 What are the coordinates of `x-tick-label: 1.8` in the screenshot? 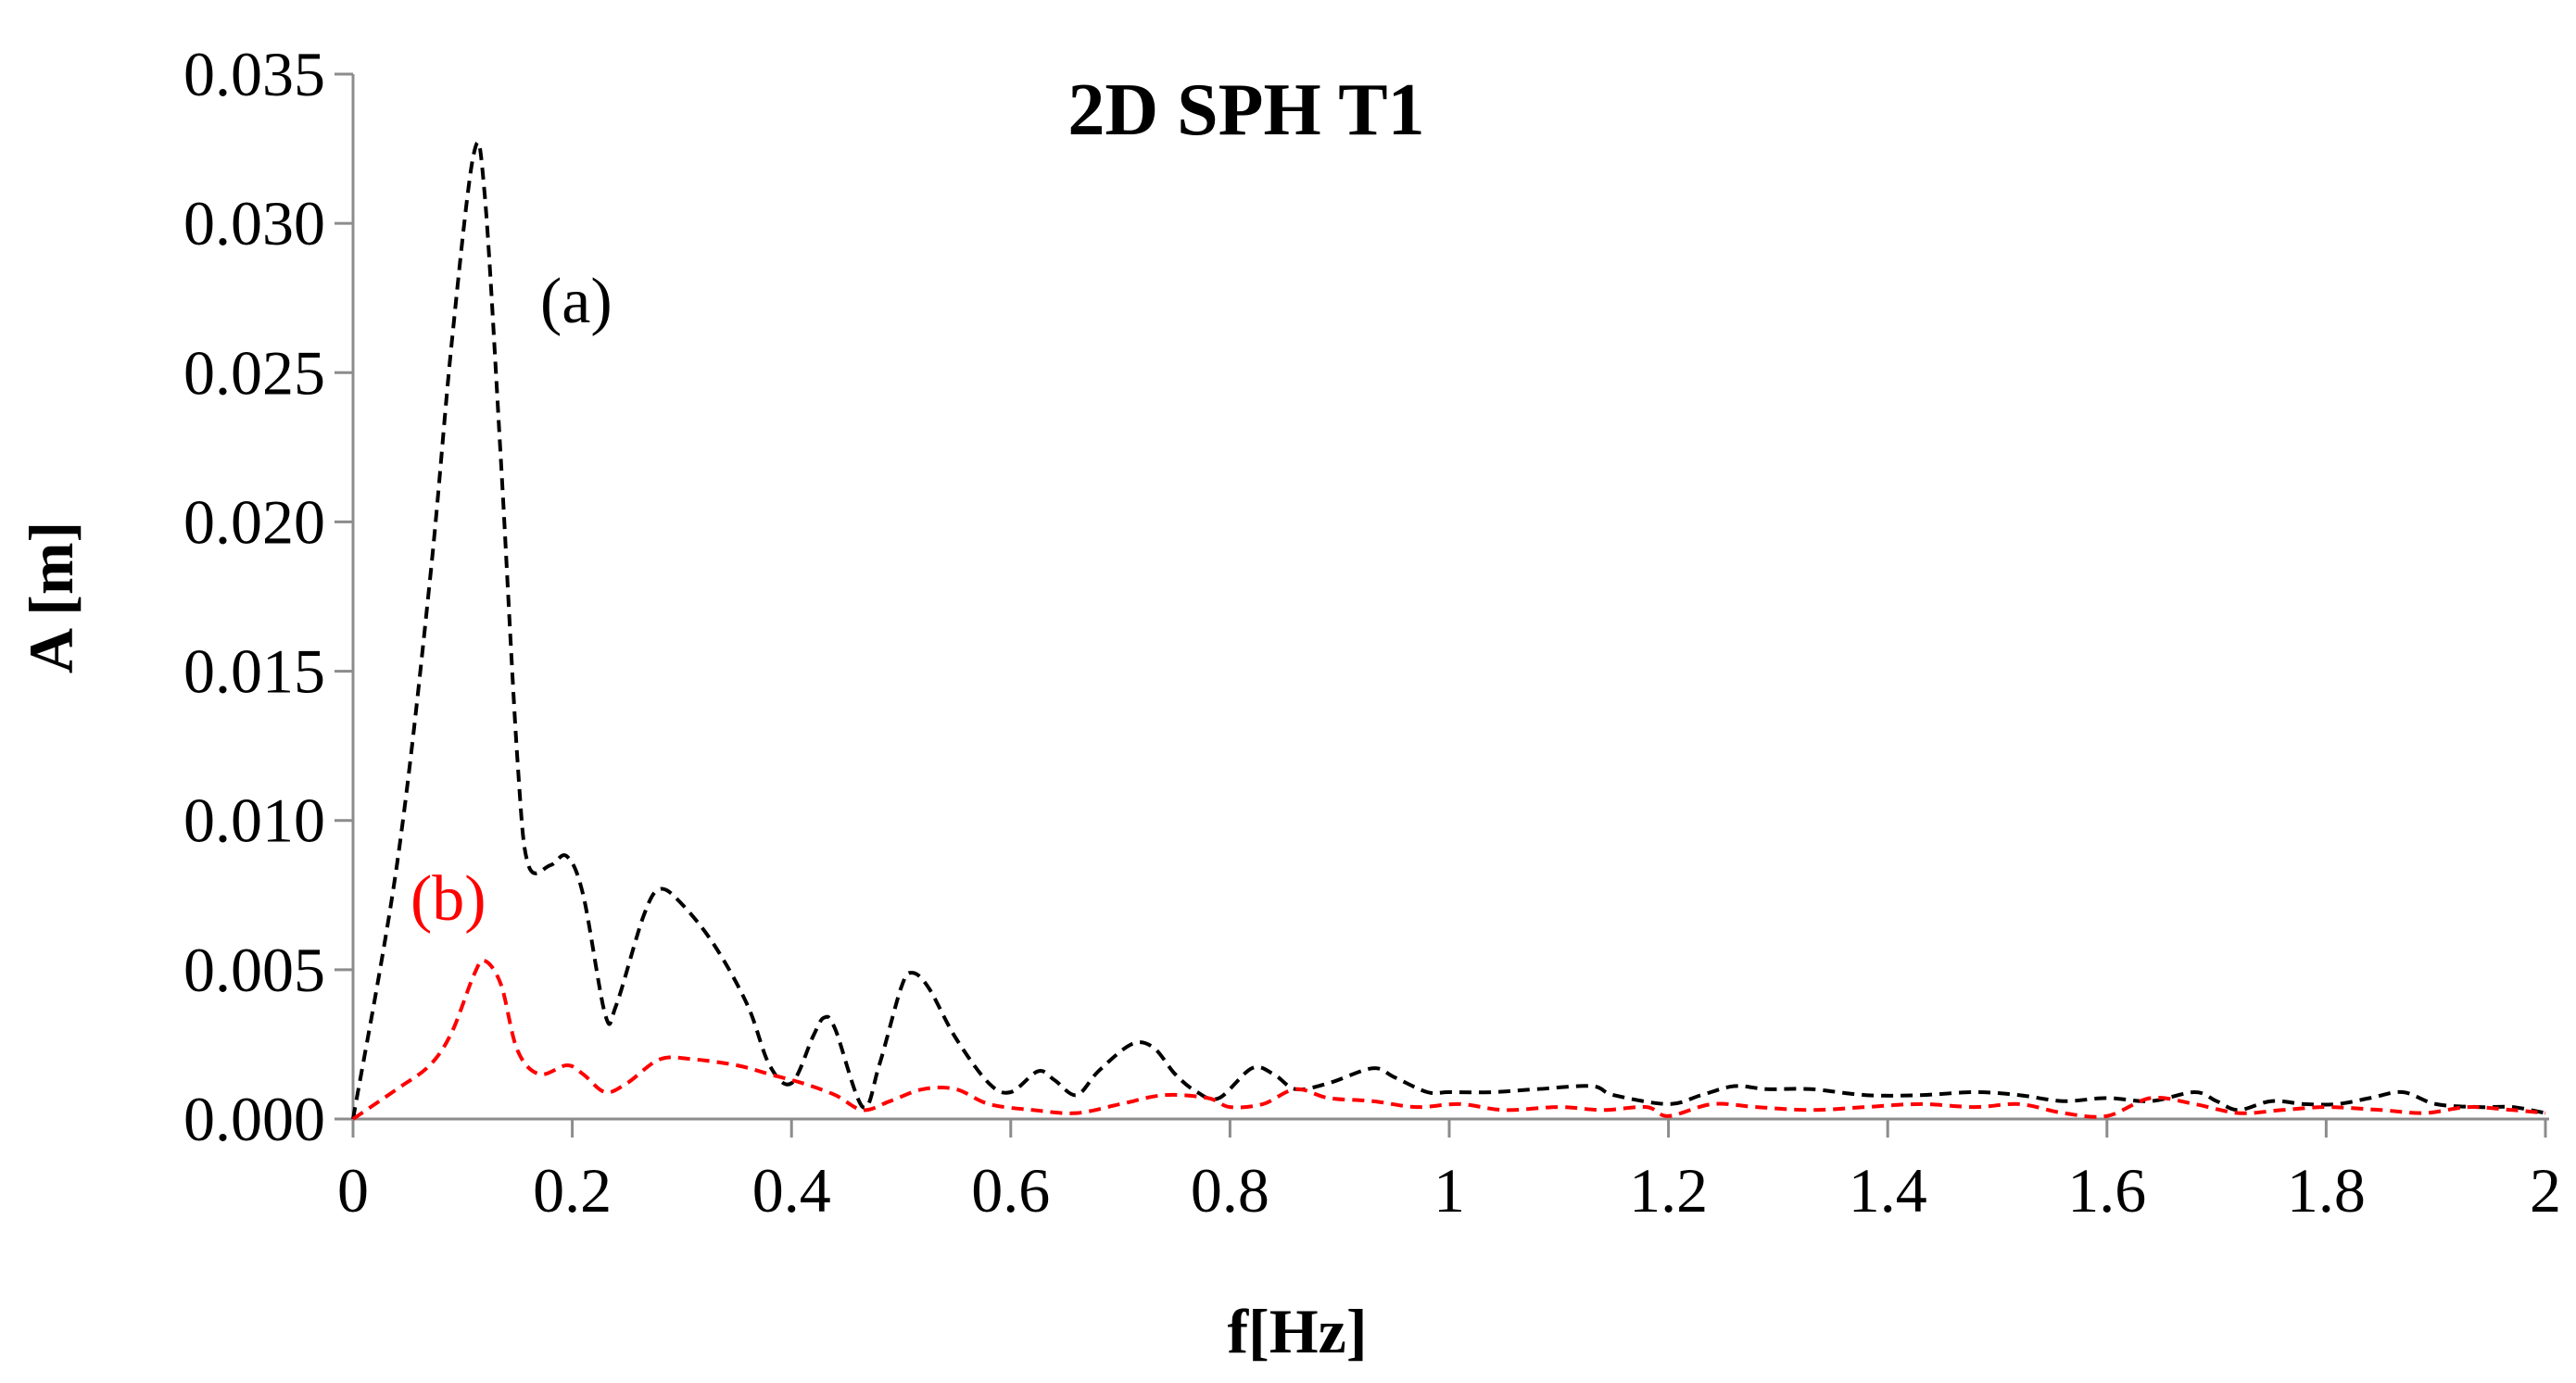 It's located at (2326, 1190).